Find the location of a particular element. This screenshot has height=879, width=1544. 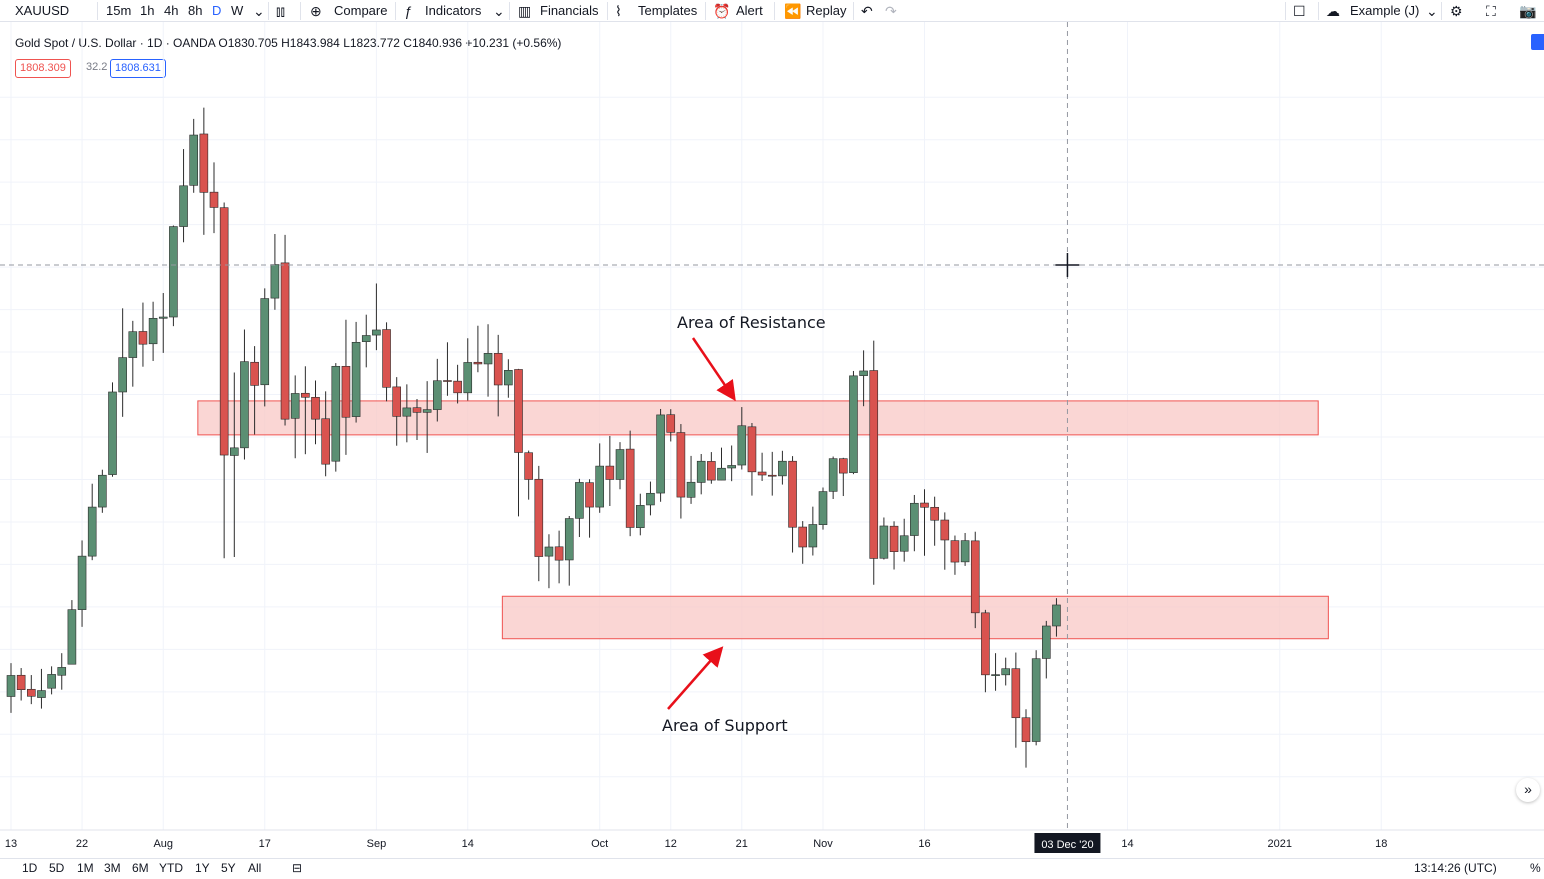

price-scale-tag is located at coordinates (1537, 42).